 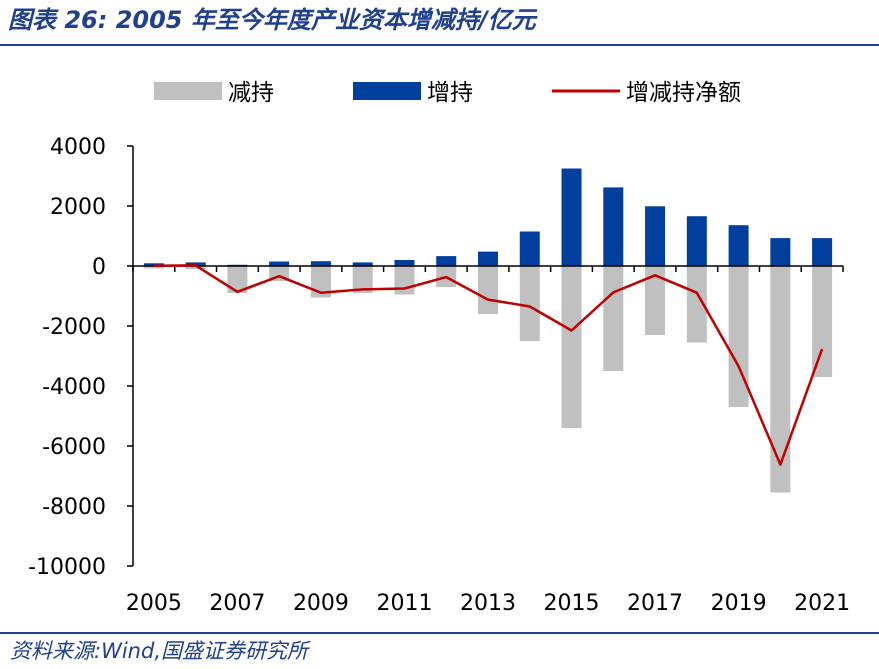 I want to click on bar-decrease-2011, so click(x=404, y=280).